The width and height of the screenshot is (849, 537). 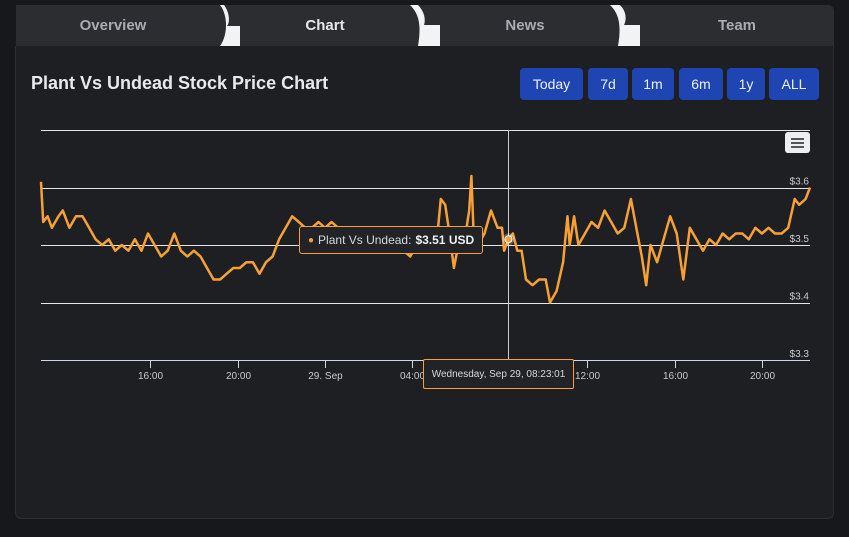 I want to click on price-tooltip: ● Plant Vs Undead: $3.51 USD, so click(x=391, y=240).